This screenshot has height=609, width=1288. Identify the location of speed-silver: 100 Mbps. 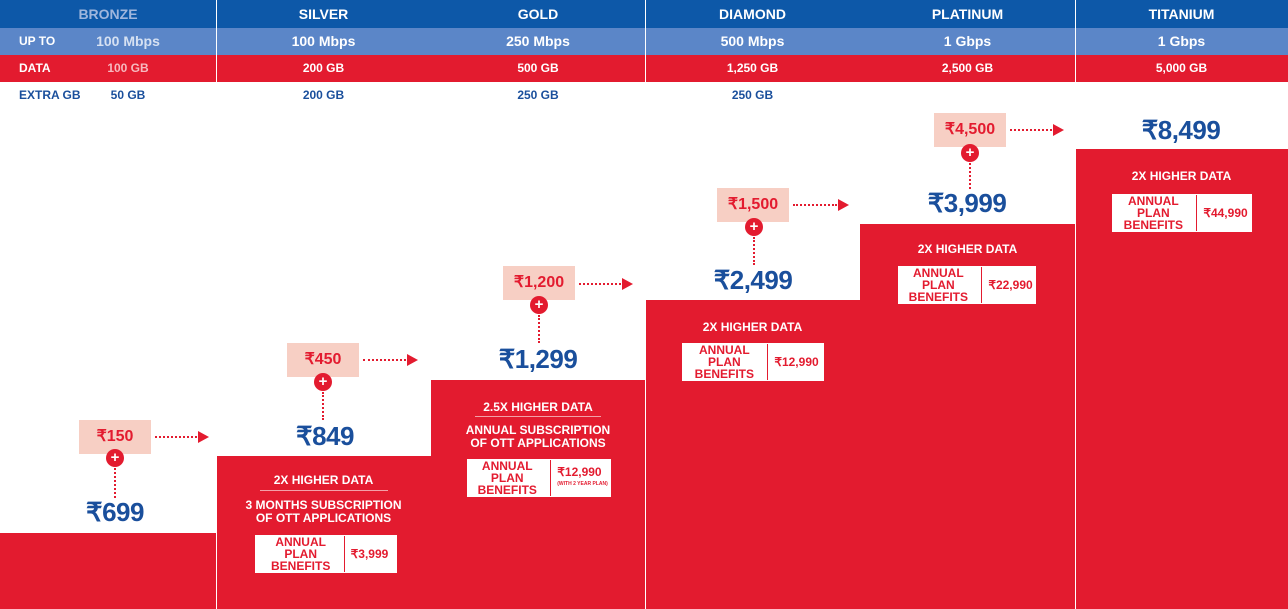
(323, 41).